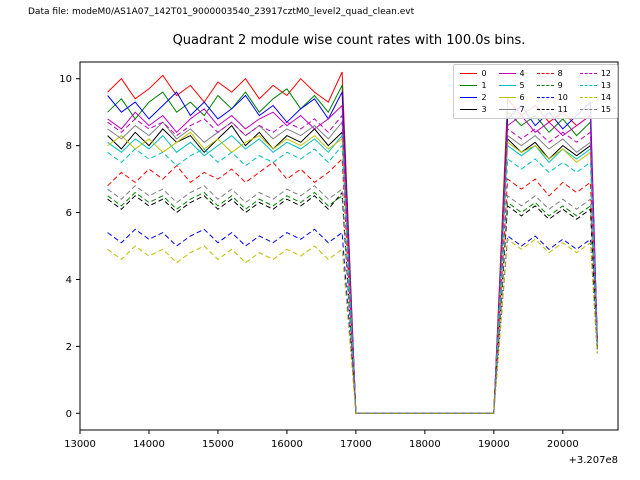  What do you see at coordinates (69, 280) in the screenshot?
I see `y-tick-label: 4` at bounding box center [69, 280].